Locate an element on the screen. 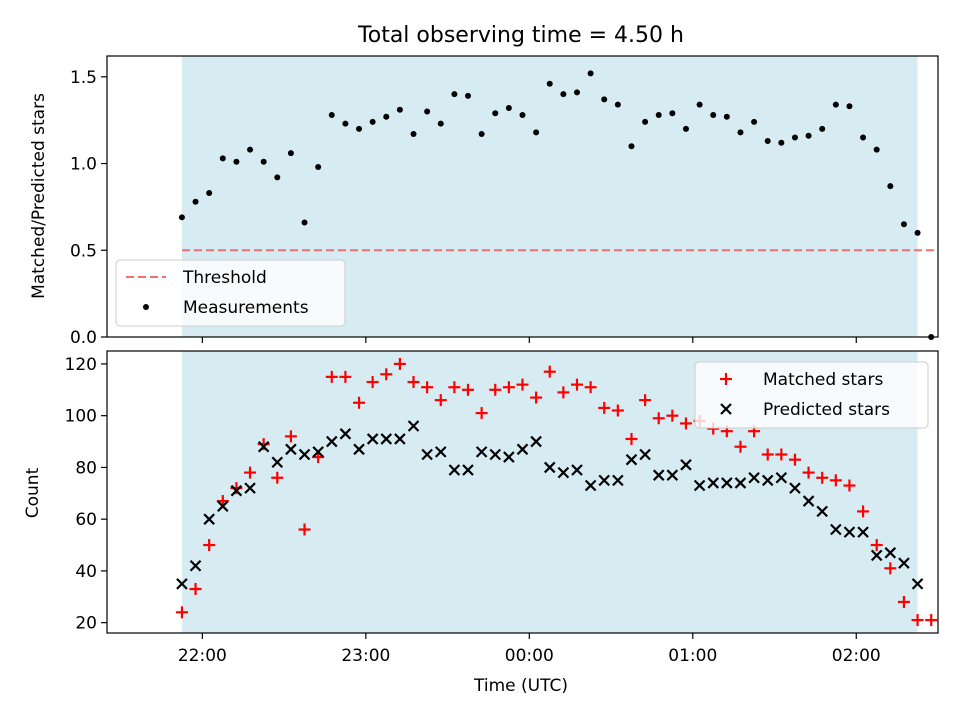  bottom-x-axis: 22:00 23:00 00:00 01:00 02:00 is located at coordinates (529, 649).